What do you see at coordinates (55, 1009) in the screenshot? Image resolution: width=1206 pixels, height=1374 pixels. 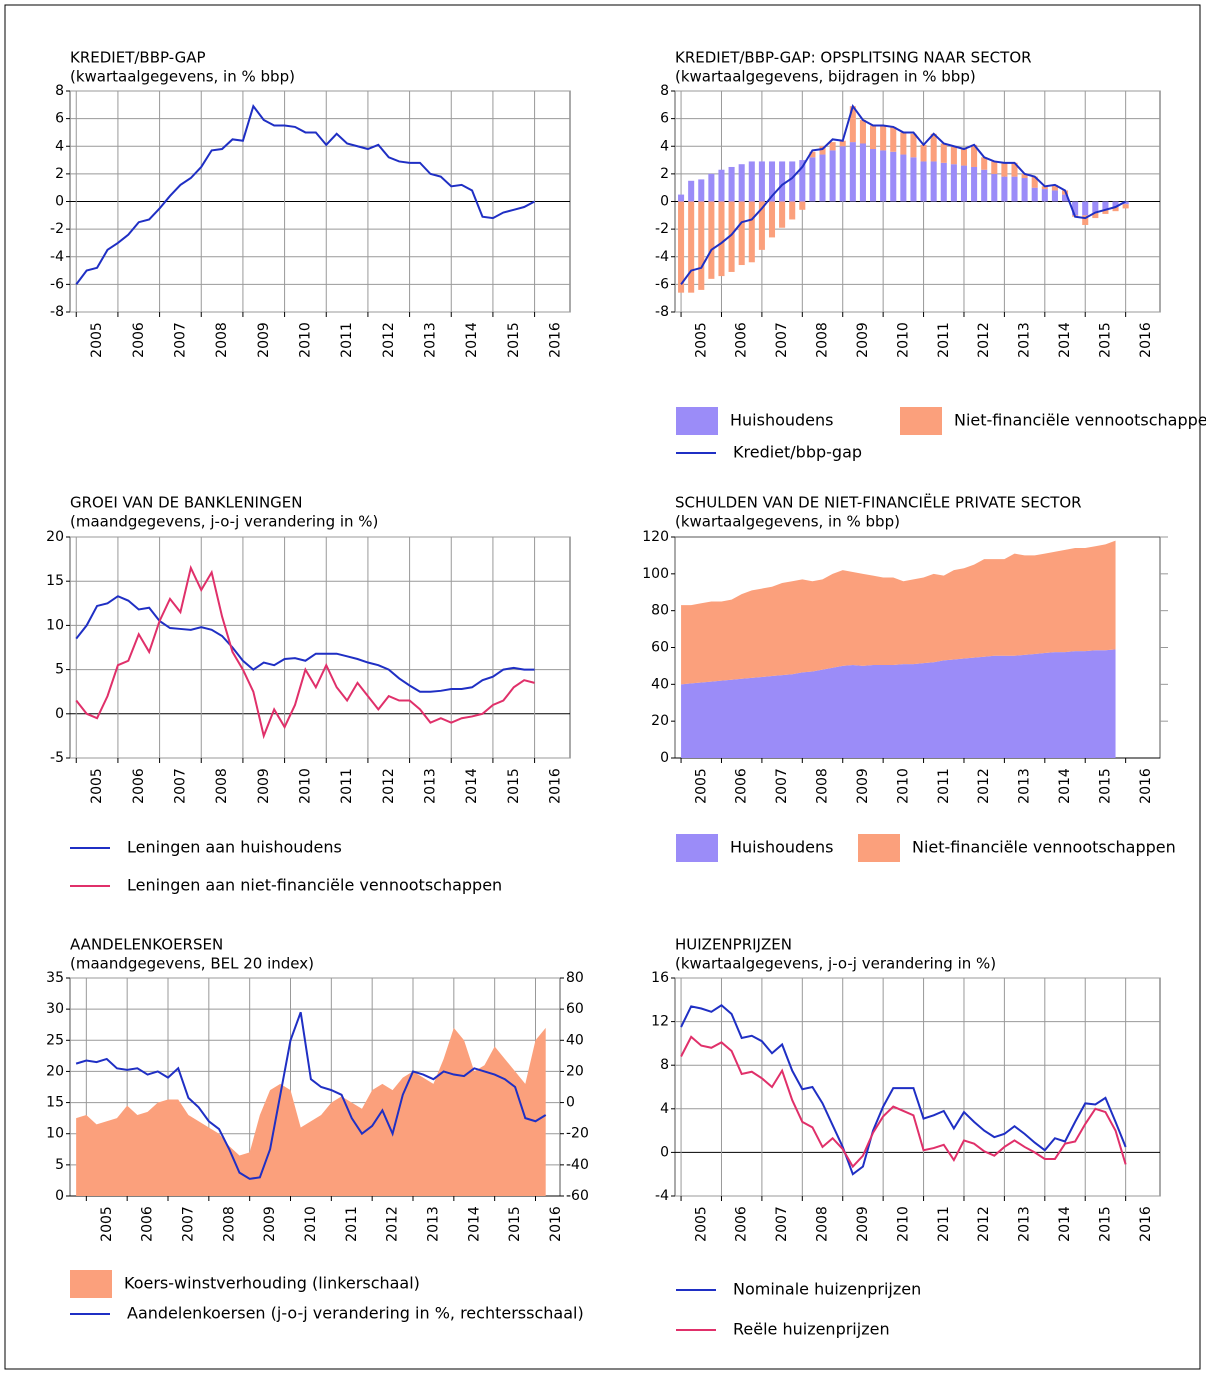 I see `y-tick-label: 30` at bounding box center [55, 1009].